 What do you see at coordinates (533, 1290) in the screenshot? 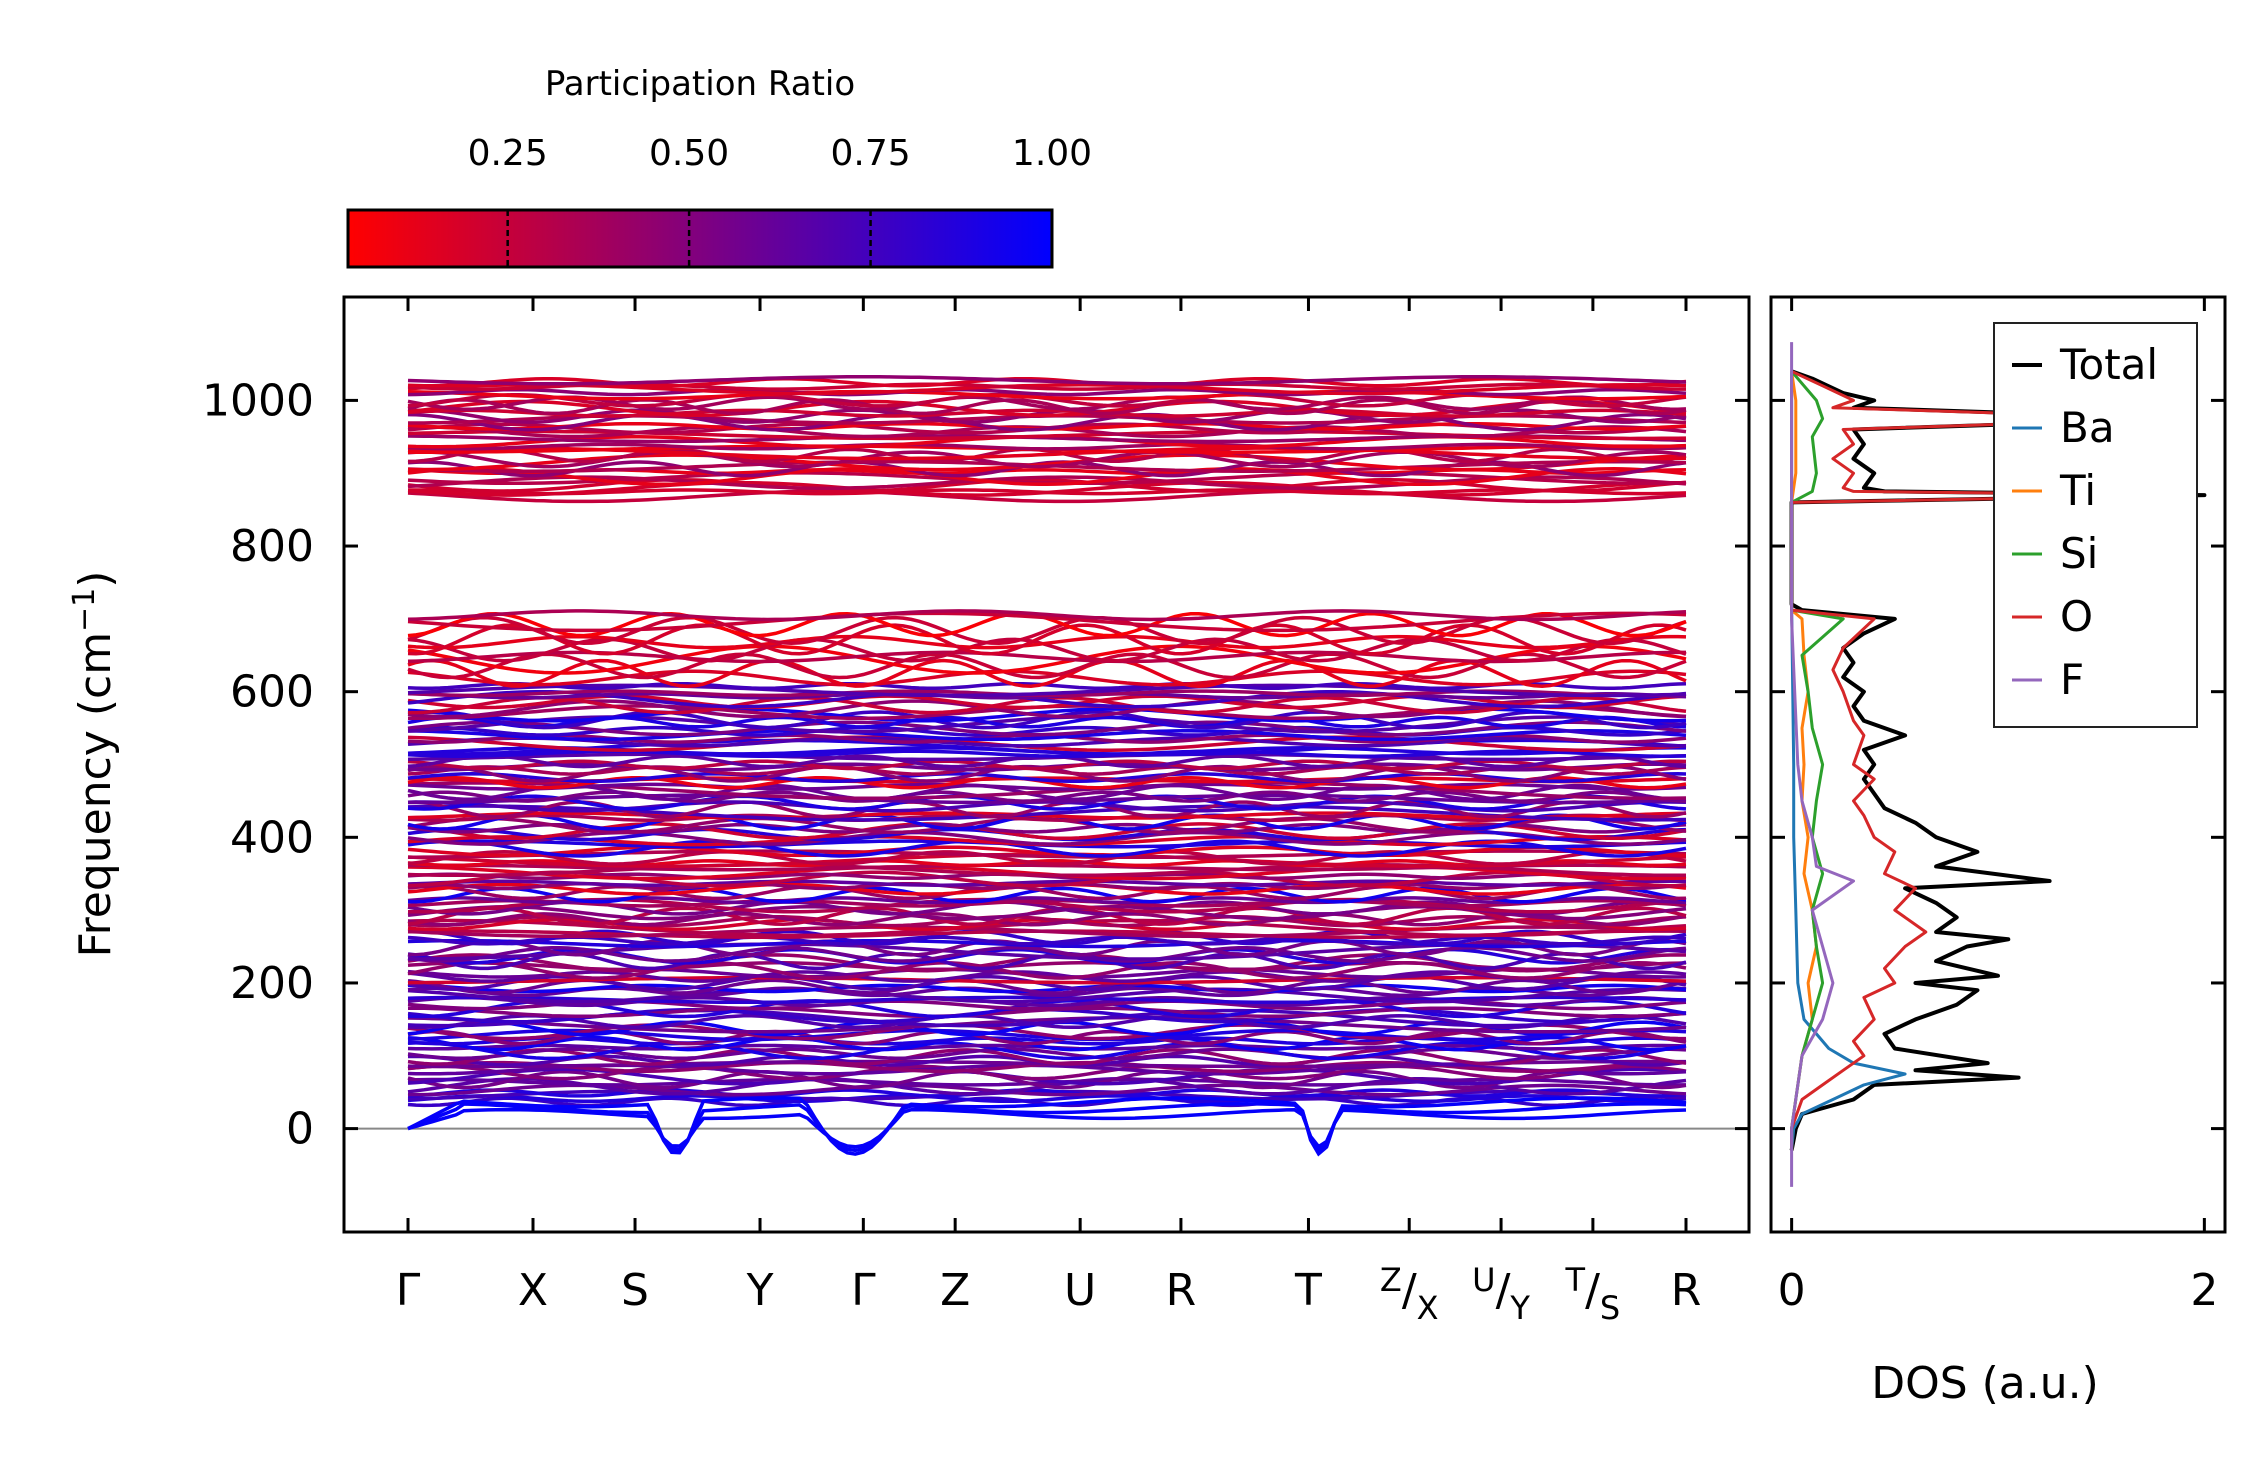
I see `k-point-label: X` at bounding box center [533, 1290].